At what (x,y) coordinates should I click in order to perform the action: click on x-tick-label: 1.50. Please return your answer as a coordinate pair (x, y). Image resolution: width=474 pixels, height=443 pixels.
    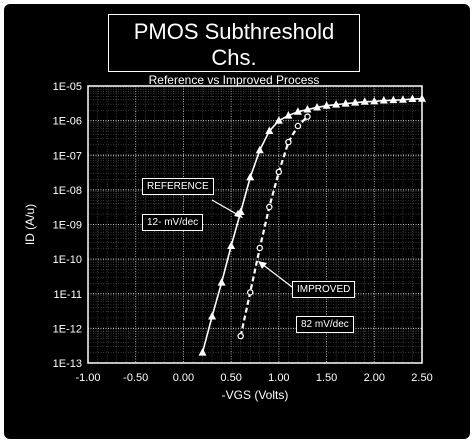
    Looking at the image, I should click on (326, 378).